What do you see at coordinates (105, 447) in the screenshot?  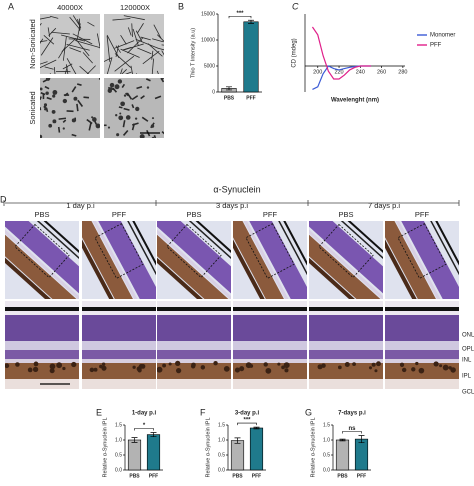 I see `y-axis-label: Relative α-Synuclein IPL` at bounding box center [105, 447].